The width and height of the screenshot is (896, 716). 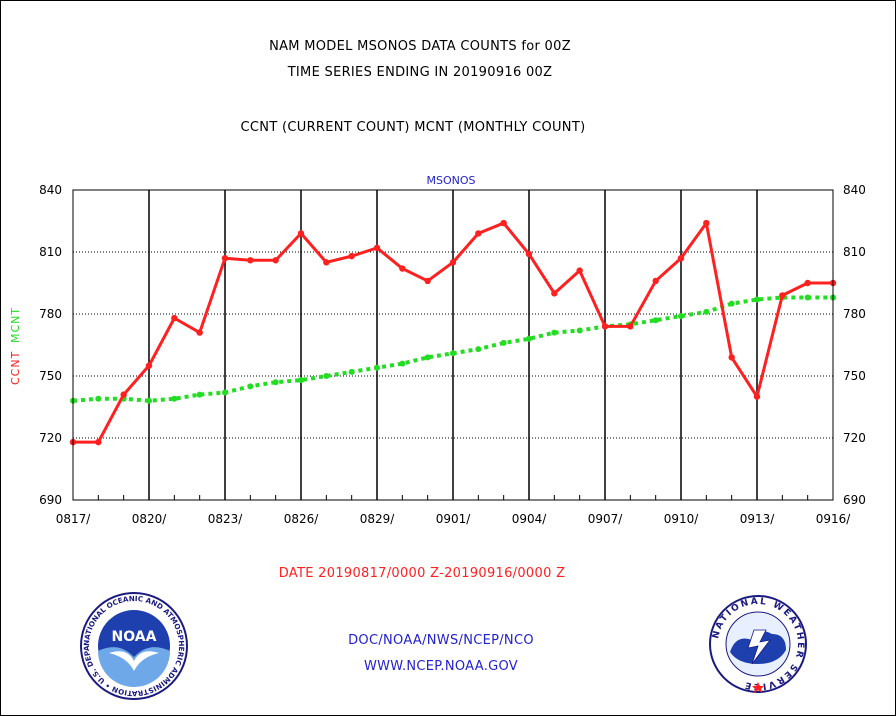 What do you see at coordinates (302, 519) in the screenshot?
I see `x-tick-label: 0826/` at bounding box center [302, 519].